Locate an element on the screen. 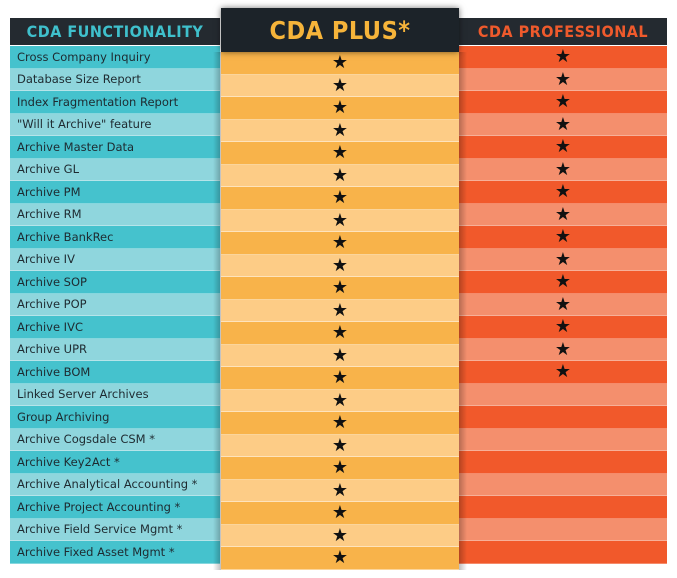  feature-label: Archive POP is located at coordinates (115, 304).